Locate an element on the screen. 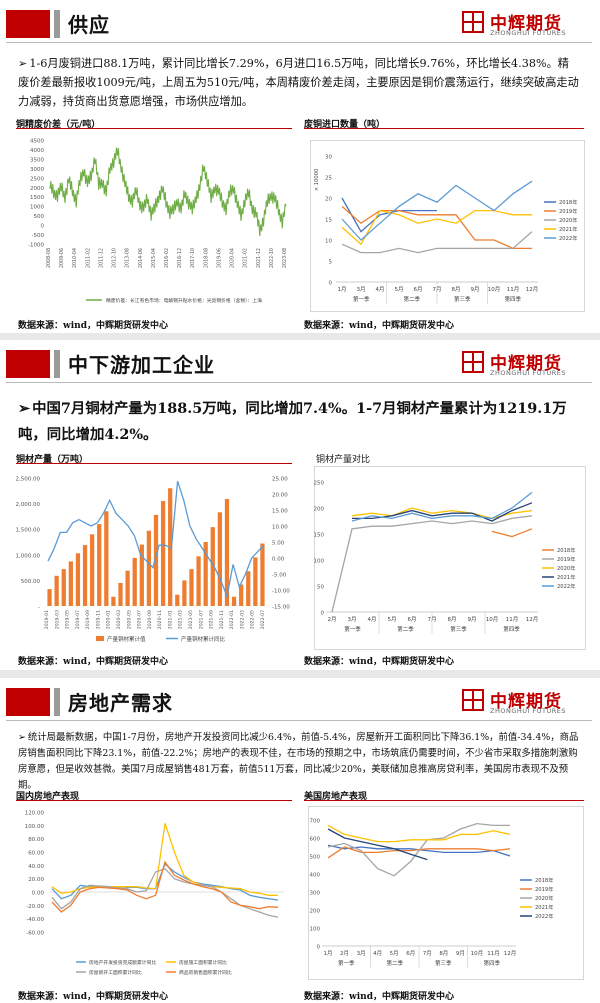  y-tick-label: 60.00 is located at coordinates (36, 854).